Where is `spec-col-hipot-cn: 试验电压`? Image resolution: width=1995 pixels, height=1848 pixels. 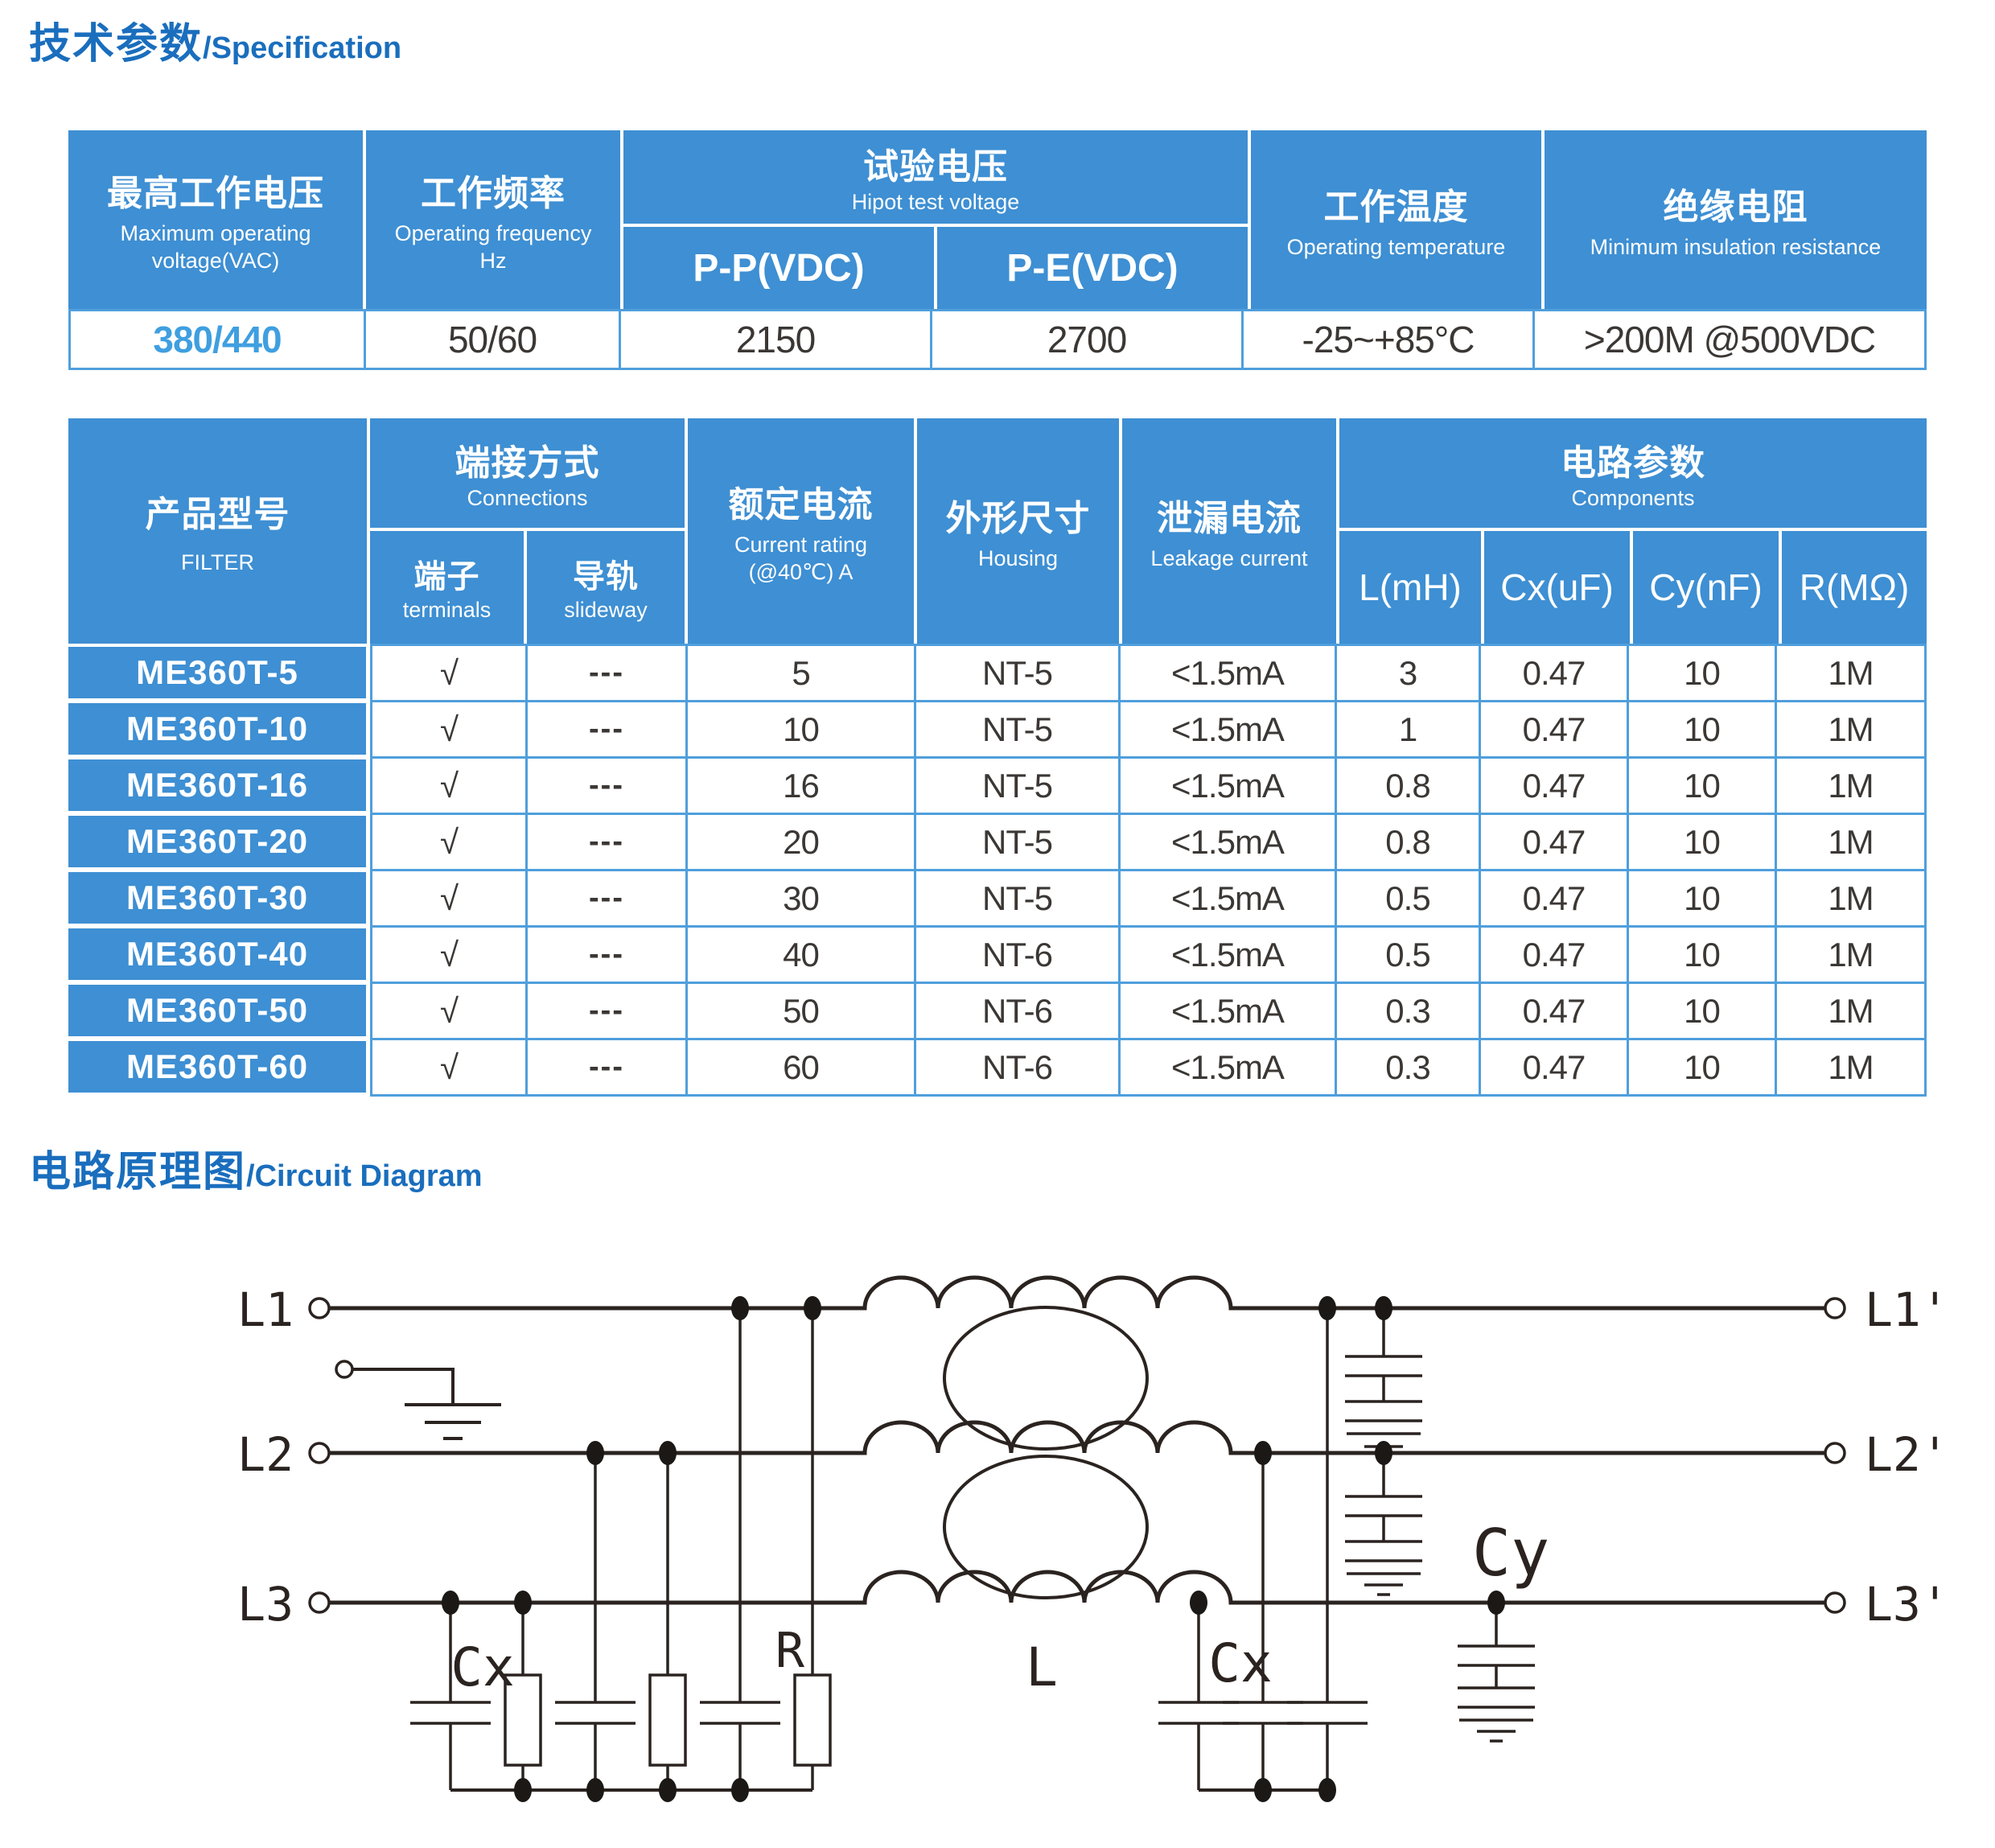
spec-col-hipot-cn: 试验电压 is located at coordinates (935, 167).